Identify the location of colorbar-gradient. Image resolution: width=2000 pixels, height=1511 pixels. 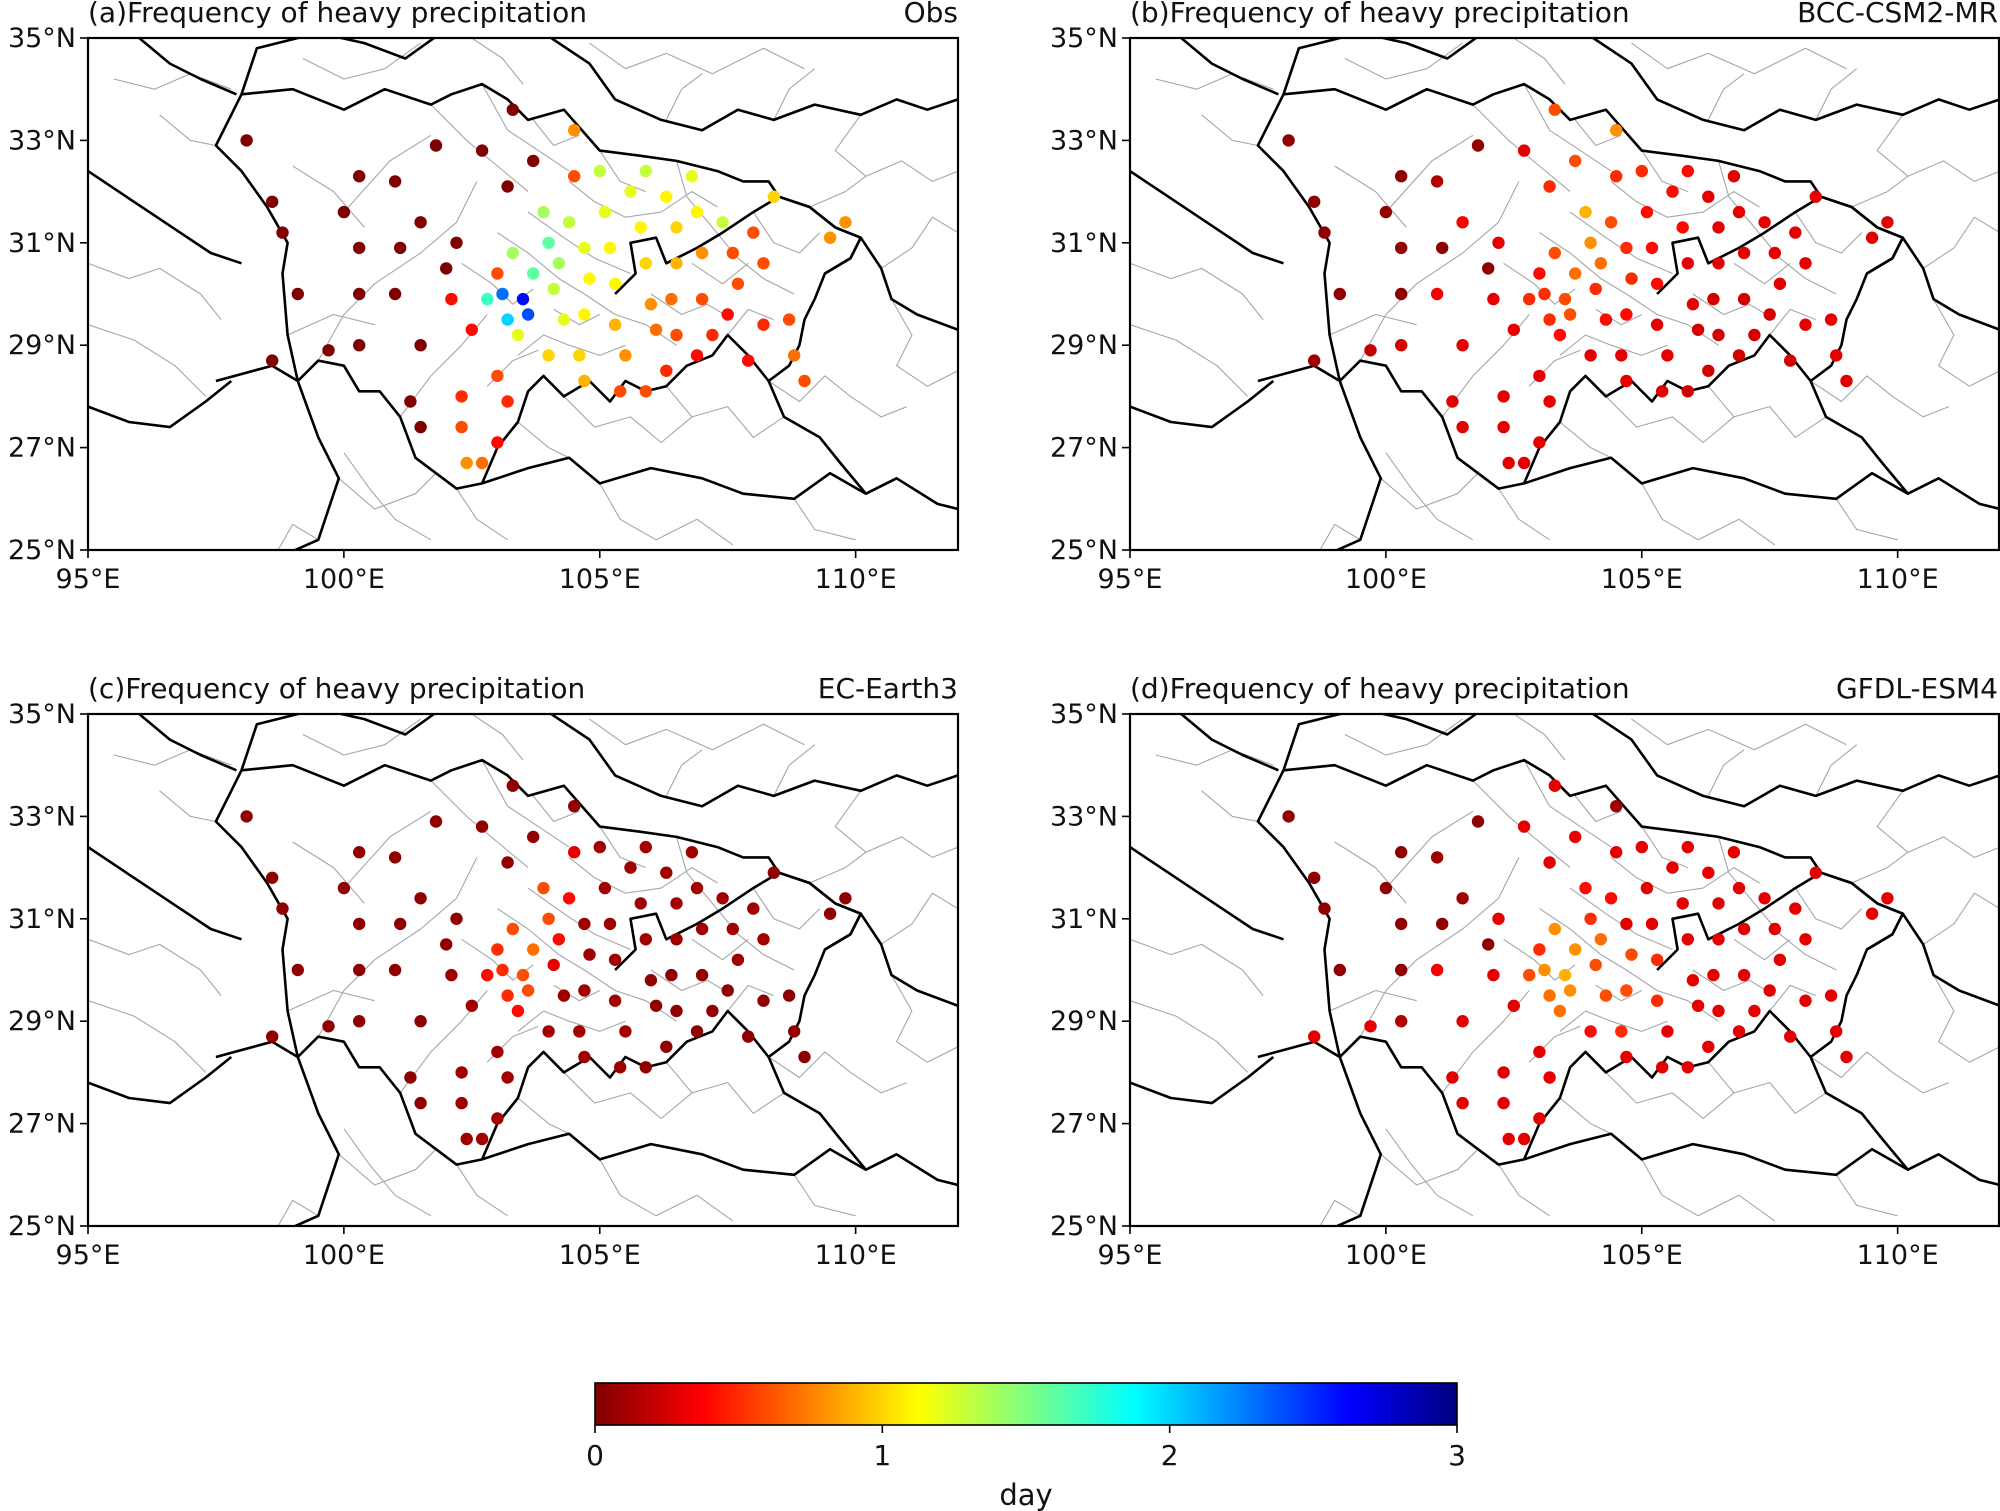
(1026, 1404).